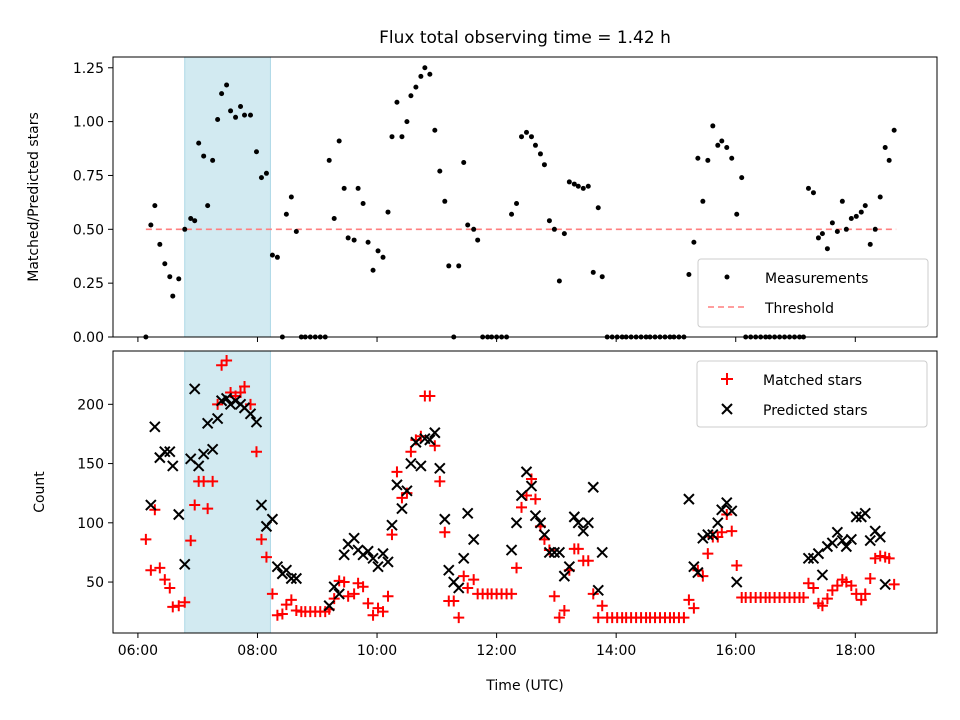 Image resolution: width=960 pixels, height=720 pixels. What do you see at coordinates (40, 492) in the screenshot?
I see `bottom-y-axis-label: Count` at bounding box center [40, 492].